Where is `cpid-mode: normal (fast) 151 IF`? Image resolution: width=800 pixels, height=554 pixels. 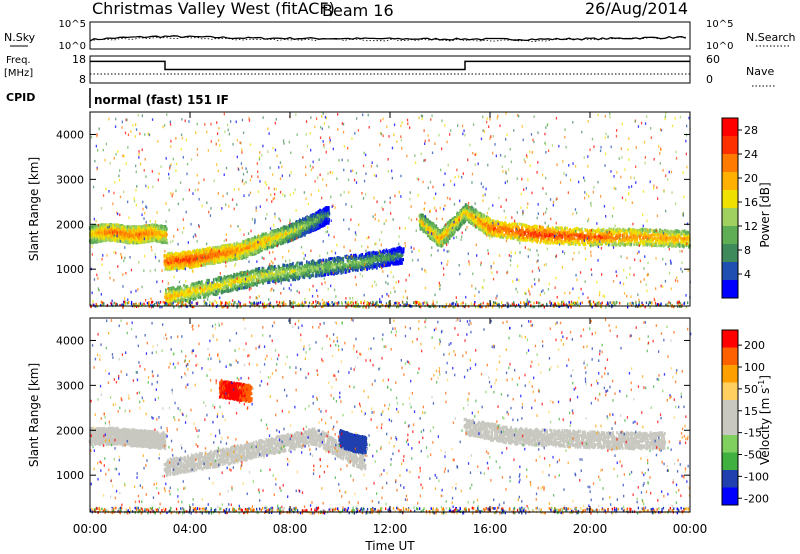 cpid-mode: normal (fast) 151 IF is located at coordinates (161, 100).